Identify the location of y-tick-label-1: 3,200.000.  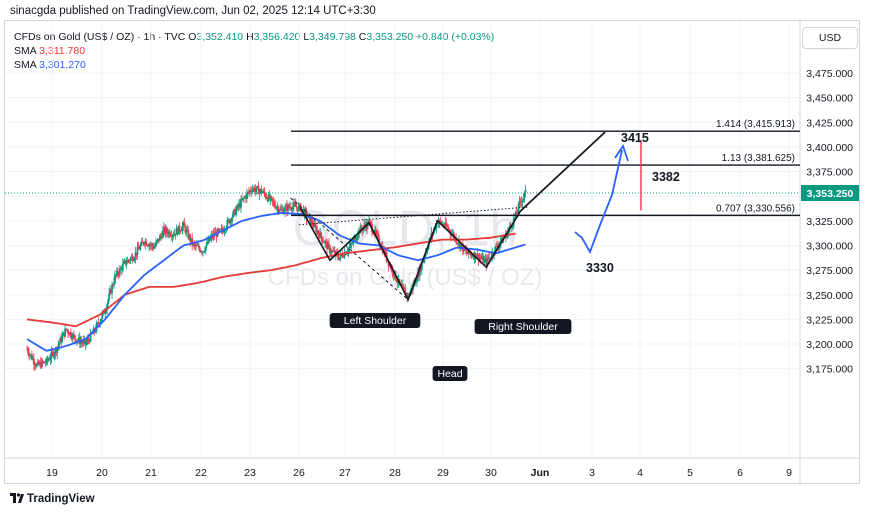
(829, 345).